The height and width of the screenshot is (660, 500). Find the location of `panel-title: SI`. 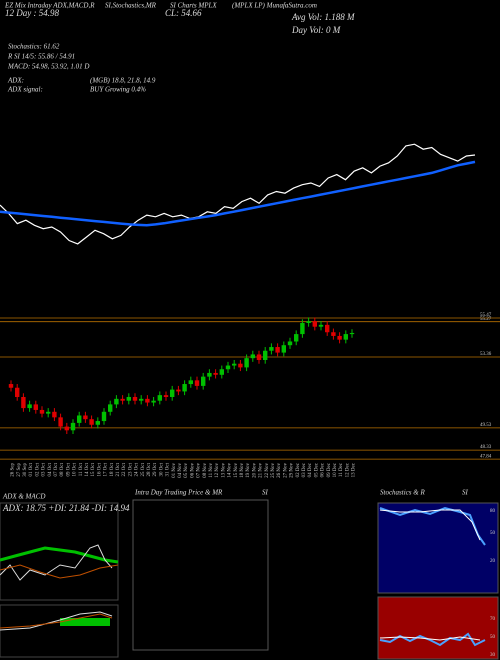

panel-title: SI is located at coordinates (465, 493).